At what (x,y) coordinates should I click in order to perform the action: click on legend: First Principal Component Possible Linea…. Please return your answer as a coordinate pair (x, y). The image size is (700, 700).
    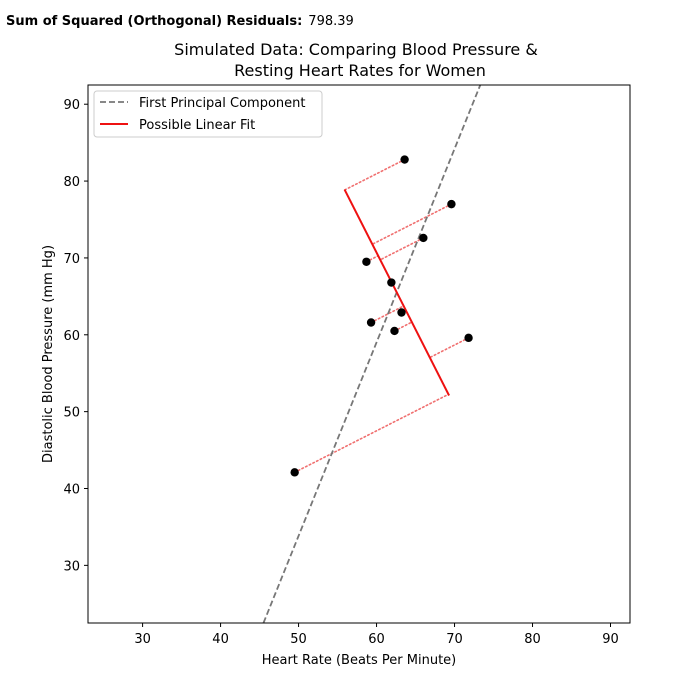
    Looking at the image, I should click on (208, 114).